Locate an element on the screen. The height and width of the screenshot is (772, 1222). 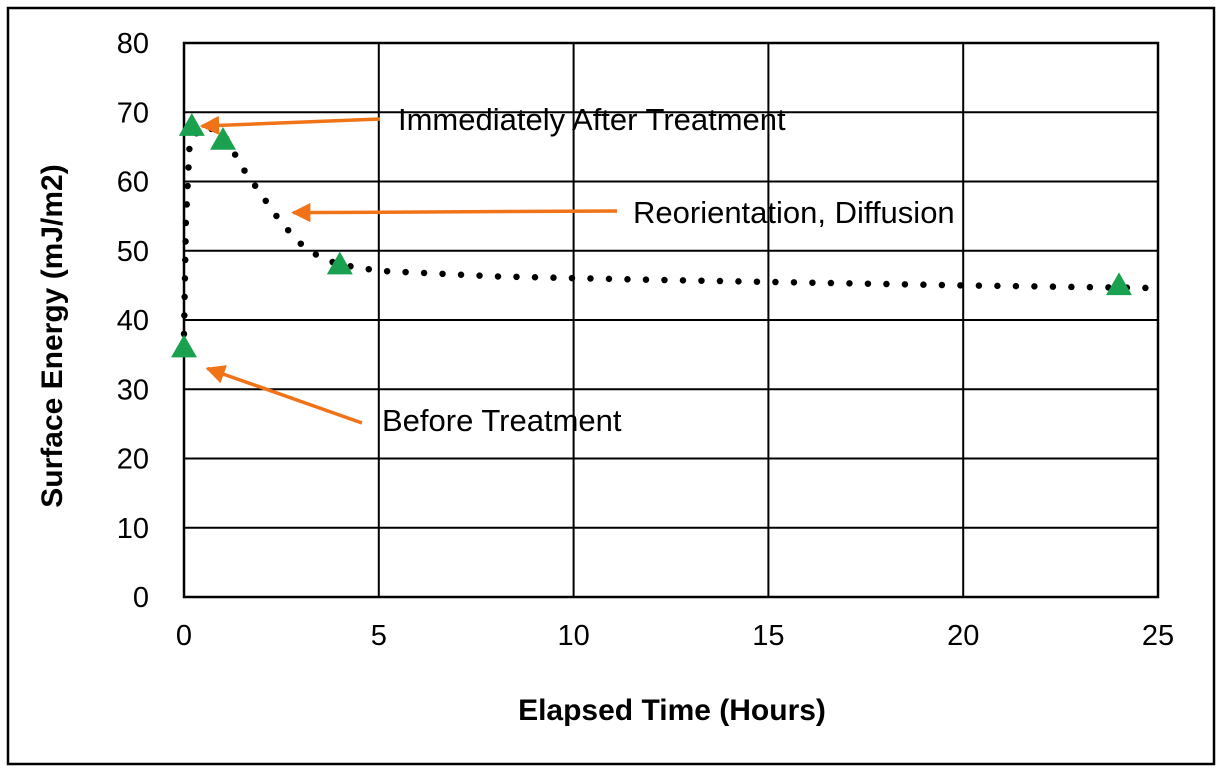
x-tick-label-25: 25 is located at coordinates (1158, 636).